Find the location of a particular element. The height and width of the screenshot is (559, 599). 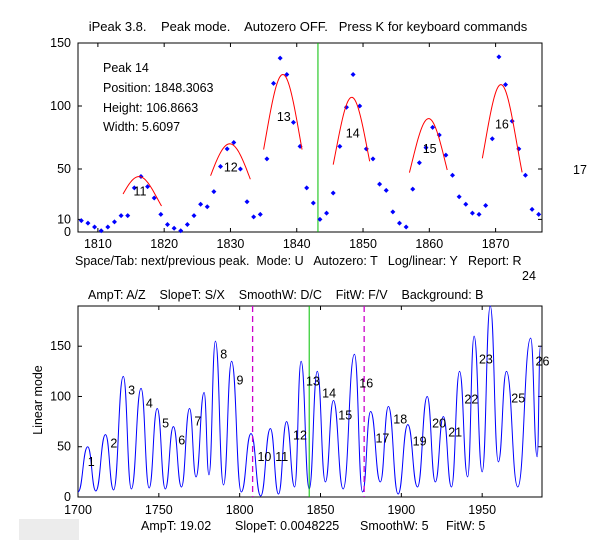

y-tick-label: 0 is located at coordinates (67, 497).